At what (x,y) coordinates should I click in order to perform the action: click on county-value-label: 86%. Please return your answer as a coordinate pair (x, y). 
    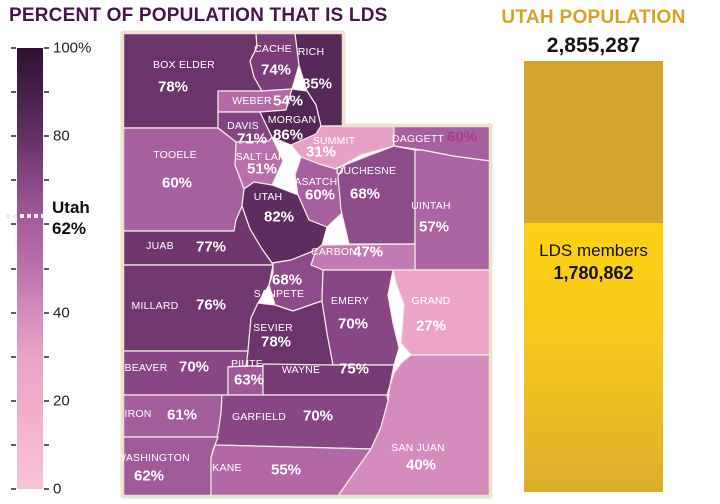
    Looking at the image, I should click on (288, 135).